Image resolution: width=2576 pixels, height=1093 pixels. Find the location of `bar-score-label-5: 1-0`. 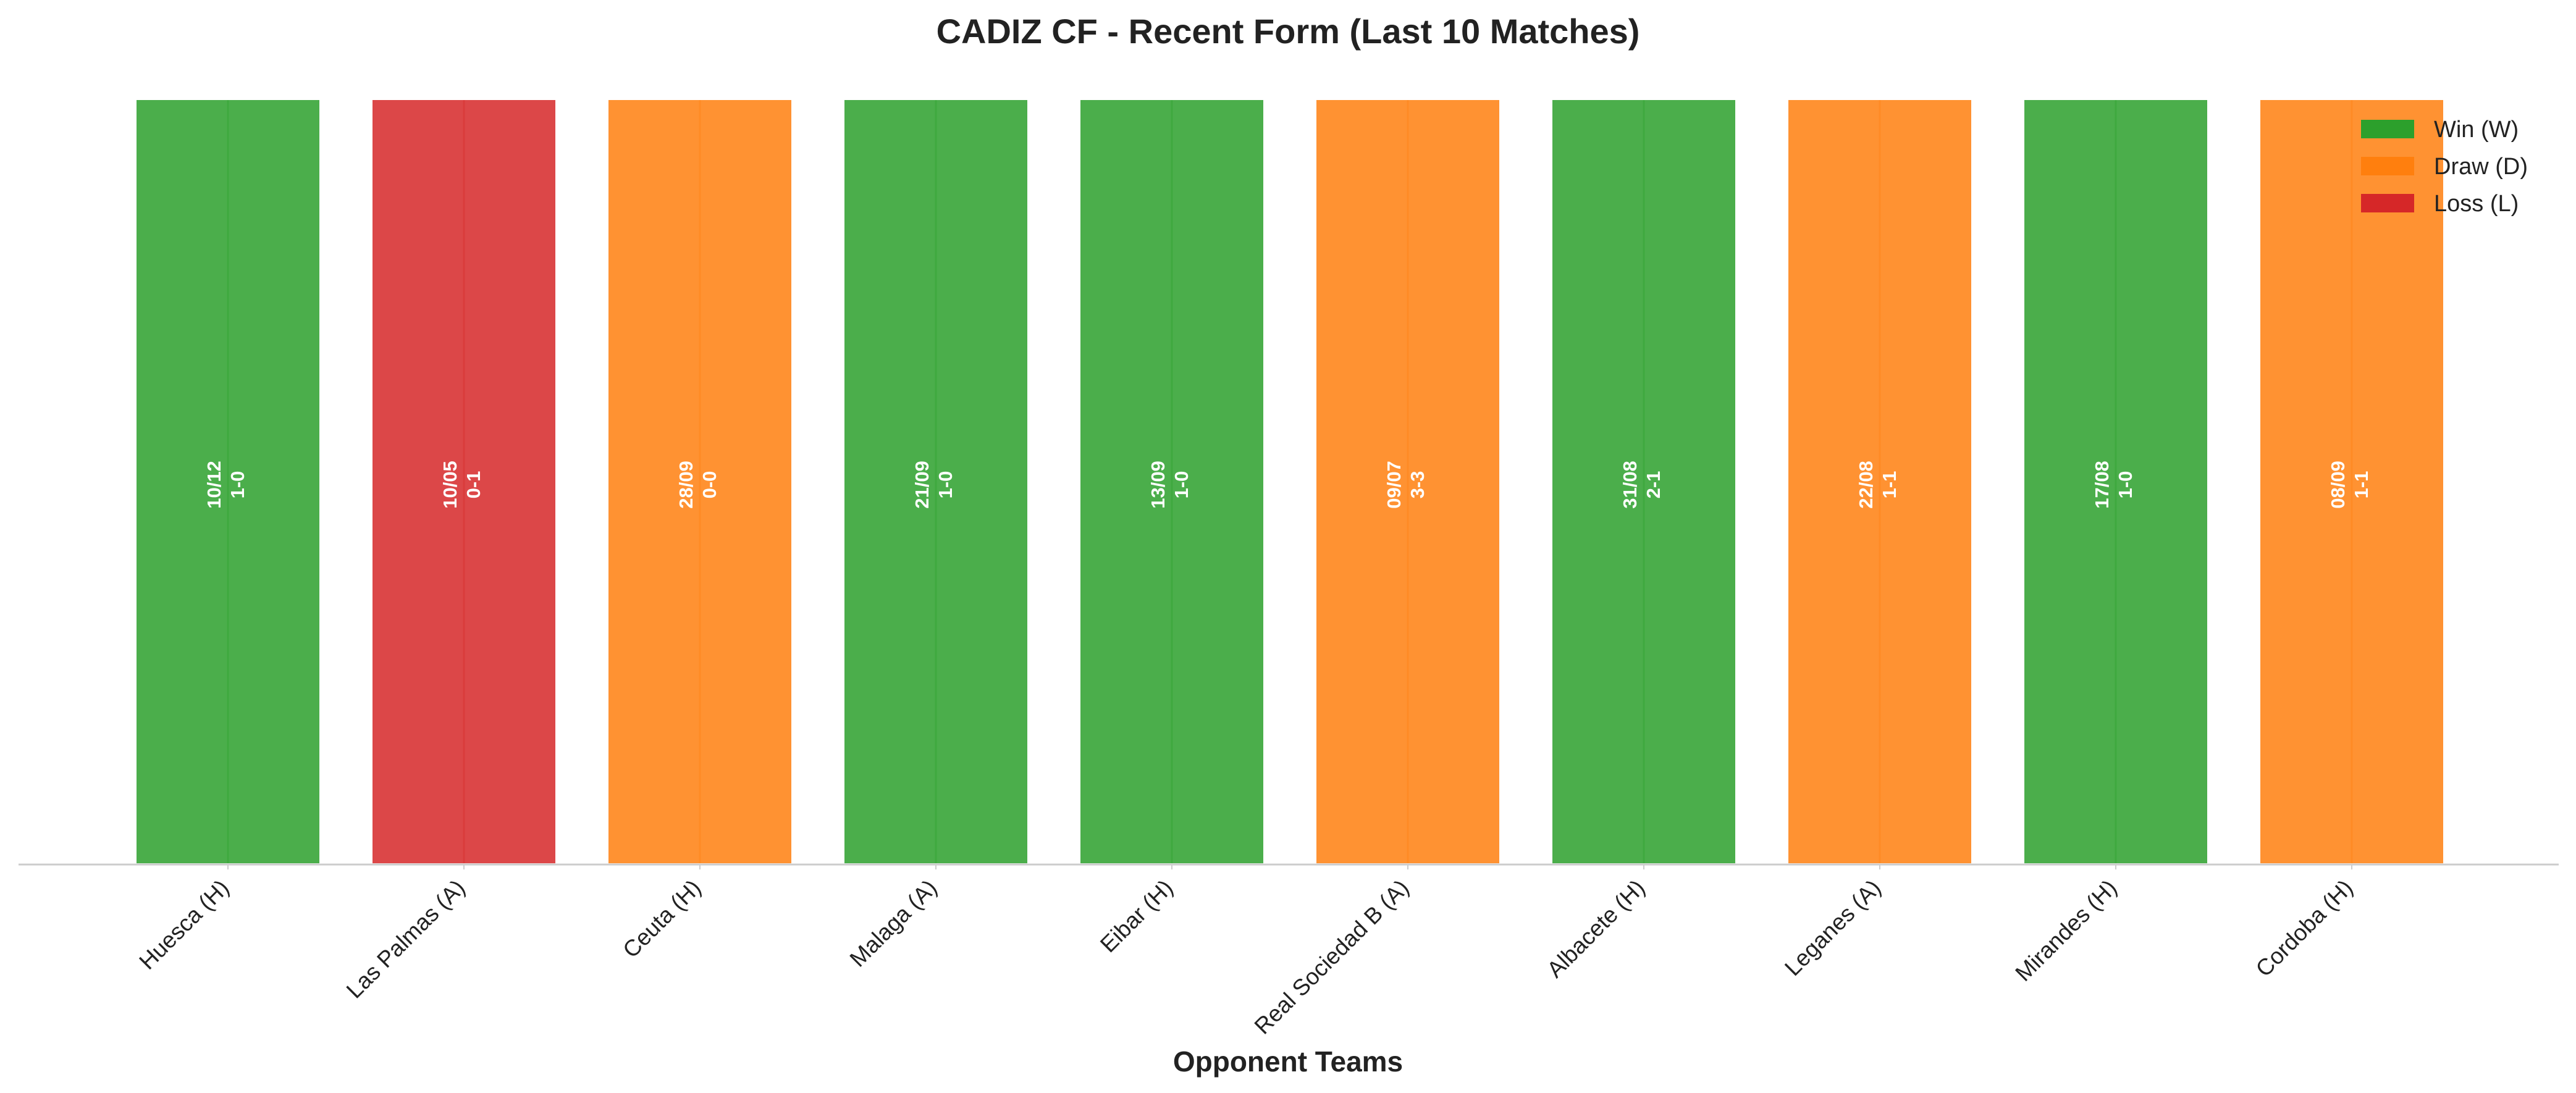

bar-score-label-5: 1-0 is located at coordinates (1181, 485).